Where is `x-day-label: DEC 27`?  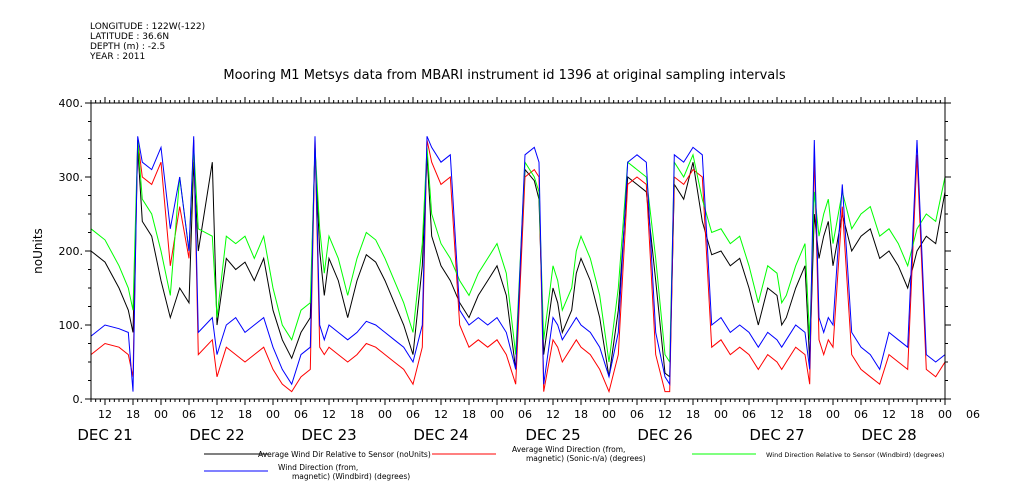
x-day-label: DEC 27 is located at coordinates (776, 435).